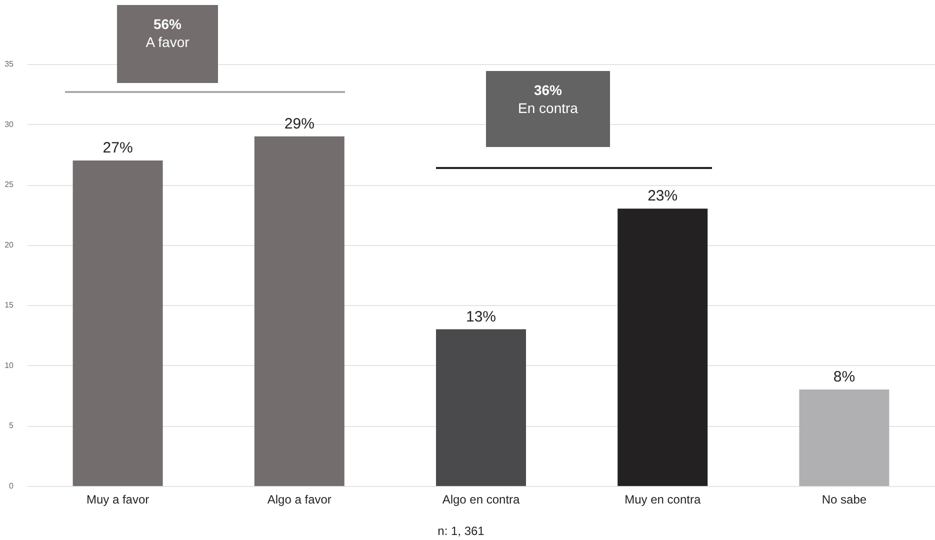  Describe the element at coordinates (481, 317) in the screenshot. I see `data-label: 13%` at that location.